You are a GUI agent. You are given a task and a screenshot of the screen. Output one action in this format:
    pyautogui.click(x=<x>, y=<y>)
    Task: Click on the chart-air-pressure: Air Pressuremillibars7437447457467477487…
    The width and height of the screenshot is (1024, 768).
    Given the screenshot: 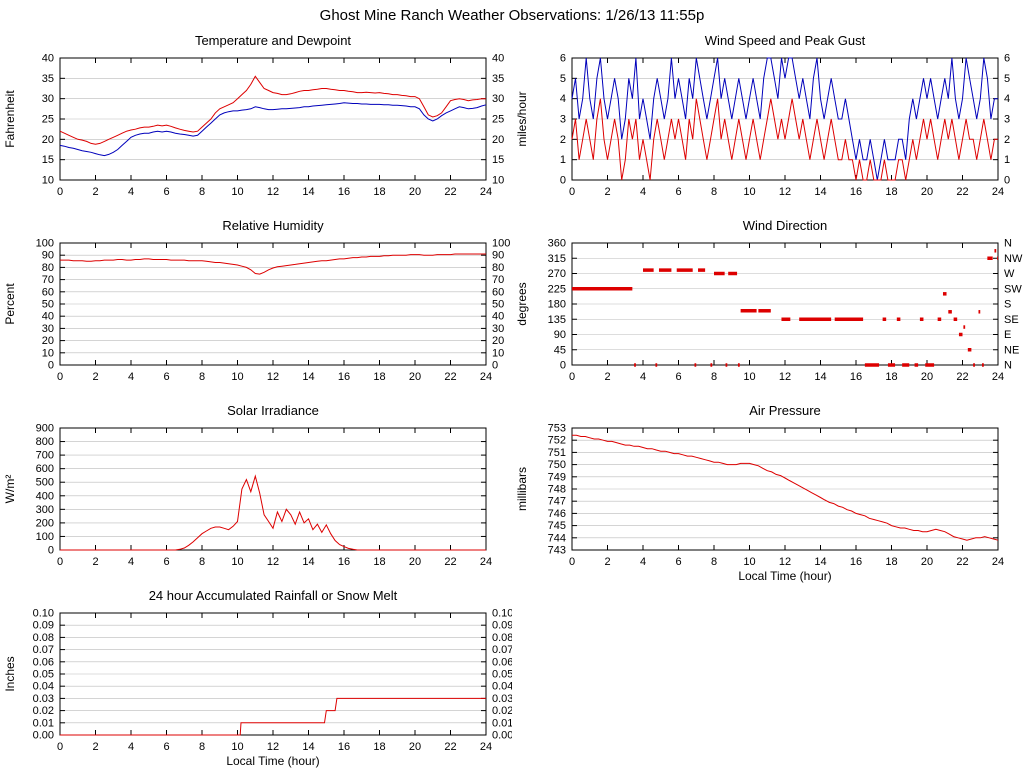 What is the action you would take?
    pyautogui.click(x=759, y=493)
    